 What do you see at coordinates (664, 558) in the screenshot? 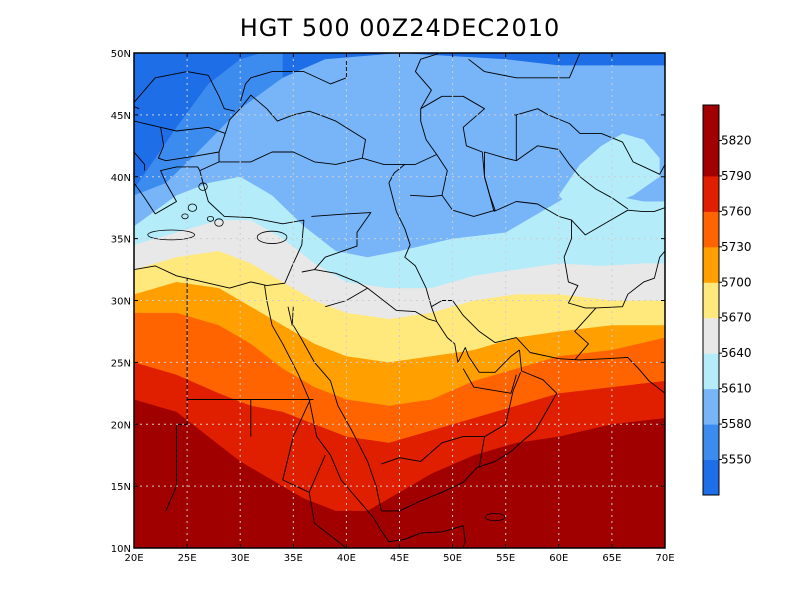
I see `lon-tick-label: 70E` at bounding box center [664, 558].